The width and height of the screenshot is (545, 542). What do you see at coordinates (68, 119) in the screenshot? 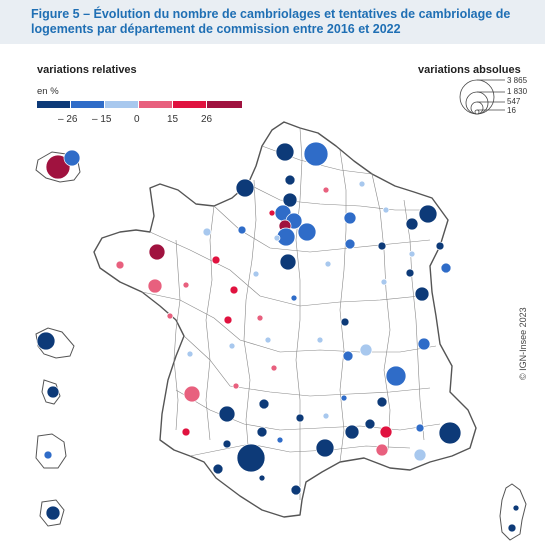
I see `tick-label: – 26` at bounding box center [68, 119].